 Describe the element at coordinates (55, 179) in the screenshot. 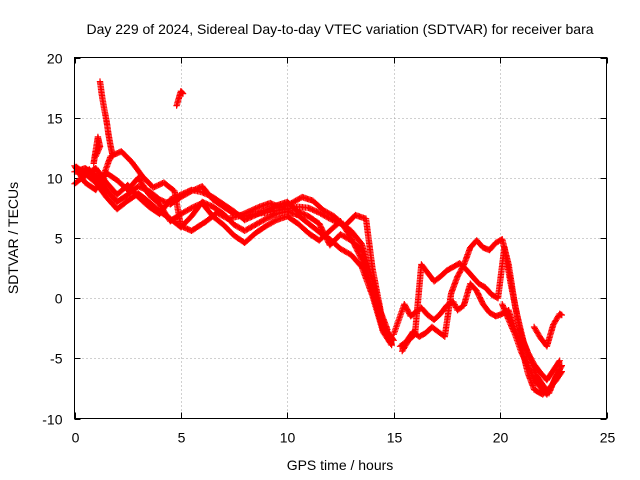

I see `y-tick-label: 10` at that location.